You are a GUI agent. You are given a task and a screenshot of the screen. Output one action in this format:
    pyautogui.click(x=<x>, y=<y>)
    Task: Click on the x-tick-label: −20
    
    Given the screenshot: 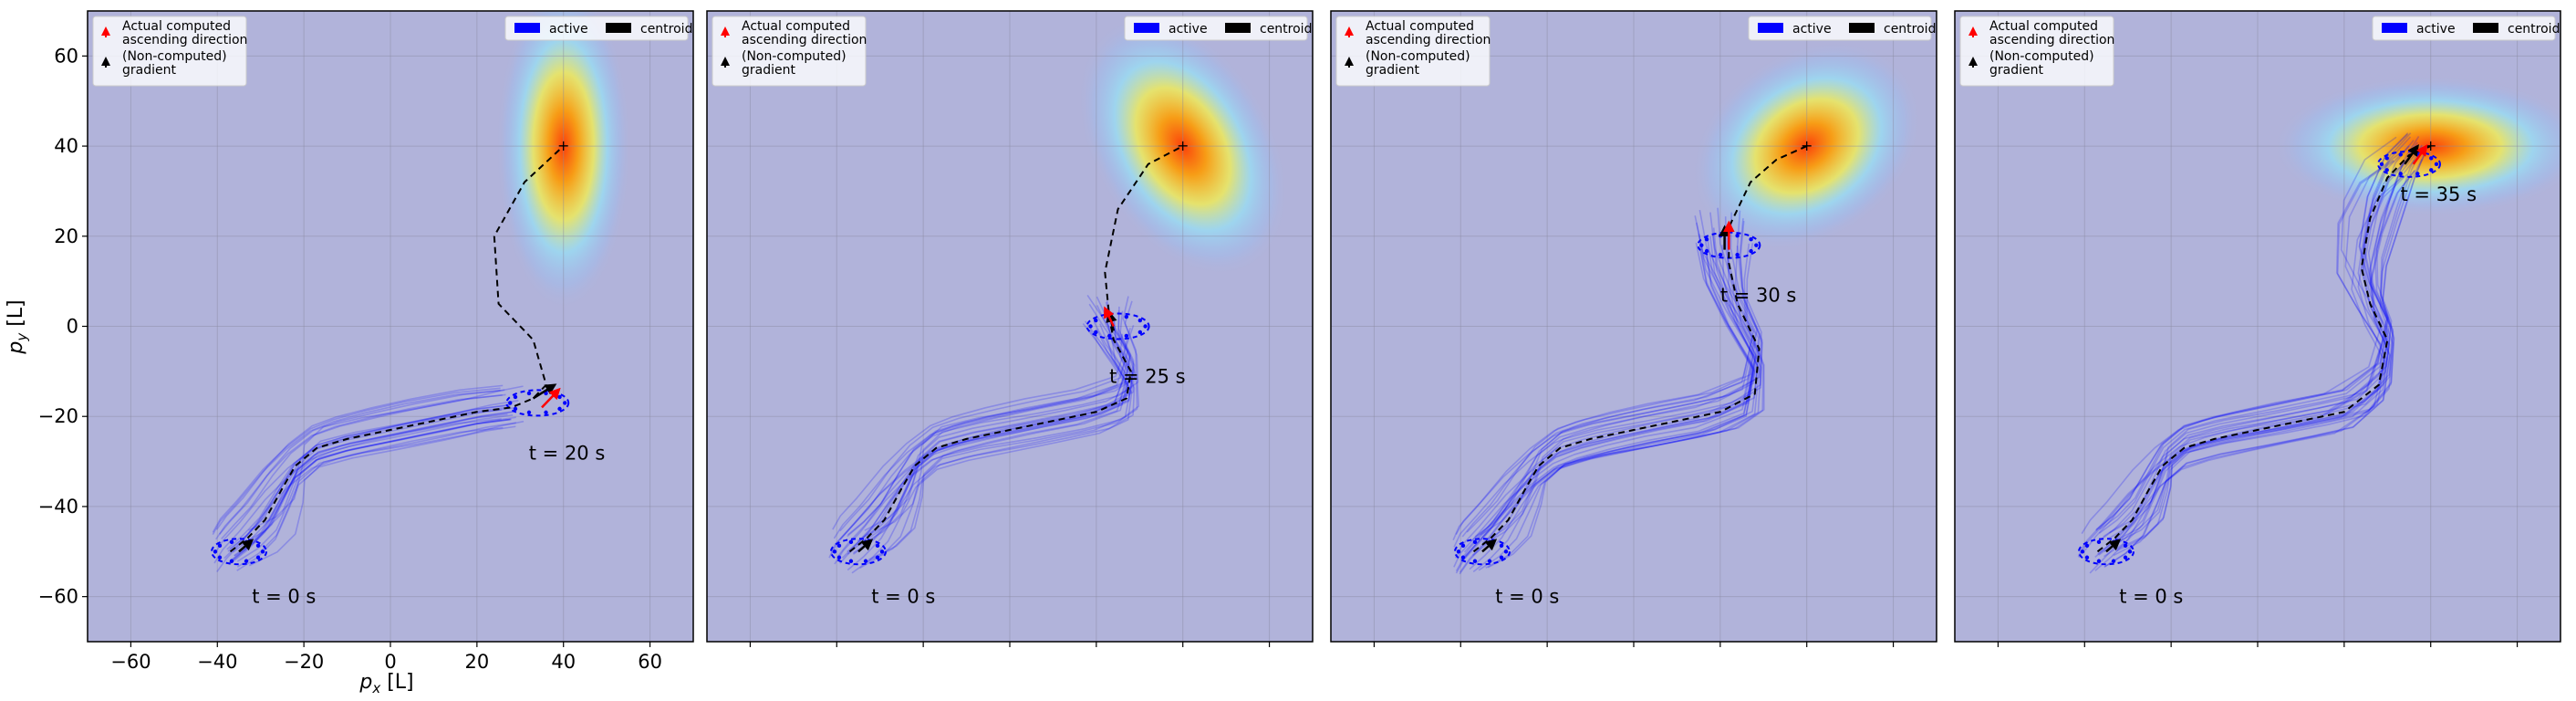 What is the action you would take?
    pyautogui.click(x=304, y=662)
    